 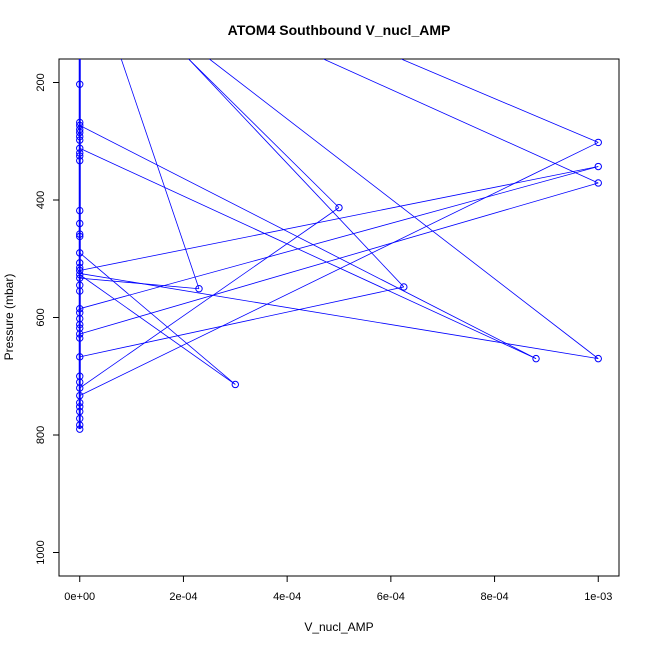 I want to click on x-tick-label: 8e-04, so click(x=494, y=597).